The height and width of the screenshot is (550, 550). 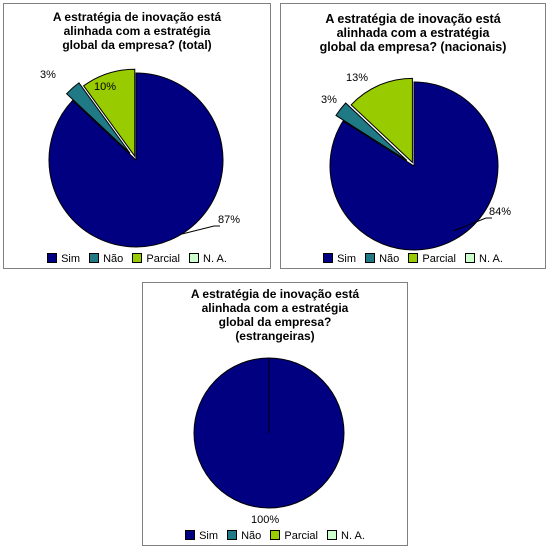 What do you see at coordinates (413, 47) in the screenshot?
I see `title-line-3: global da empresa? (nacionais)` at bounding box center [413, 47].